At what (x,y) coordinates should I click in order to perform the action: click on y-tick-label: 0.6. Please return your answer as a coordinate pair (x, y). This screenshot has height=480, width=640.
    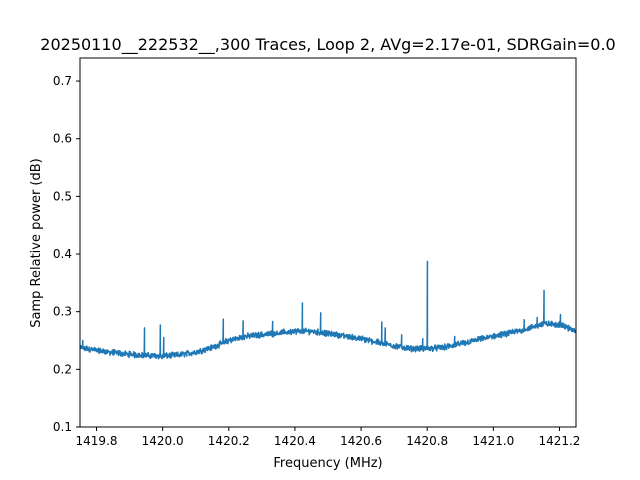
    Looking at the image, I should click on (62, 139).